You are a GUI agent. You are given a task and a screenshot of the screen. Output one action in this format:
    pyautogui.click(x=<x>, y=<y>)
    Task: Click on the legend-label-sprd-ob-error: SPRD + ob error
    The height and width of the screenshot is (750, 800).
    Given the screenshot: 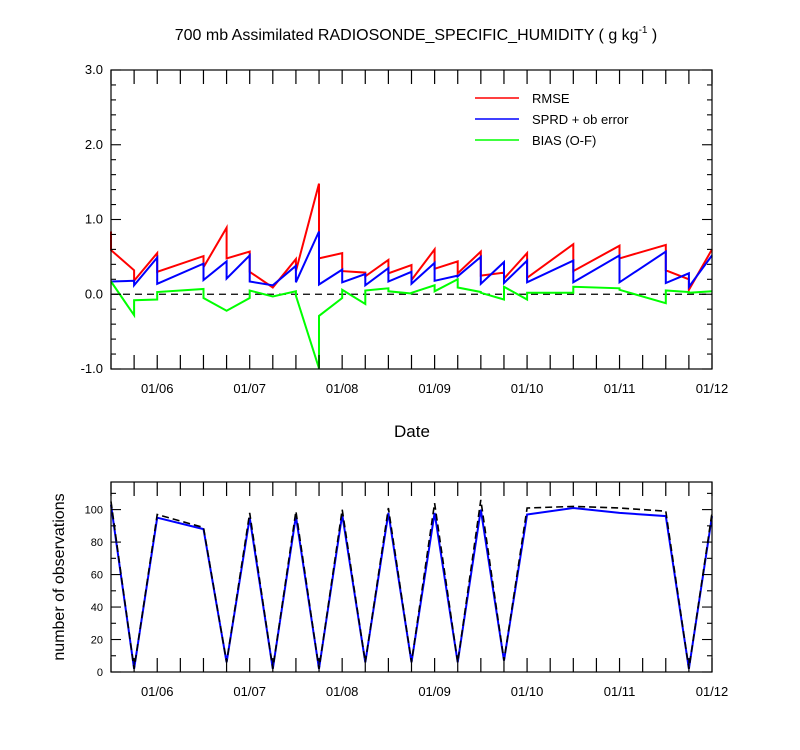 What is the action you would take?
    pyautogui.click(x=580, y=119)
    